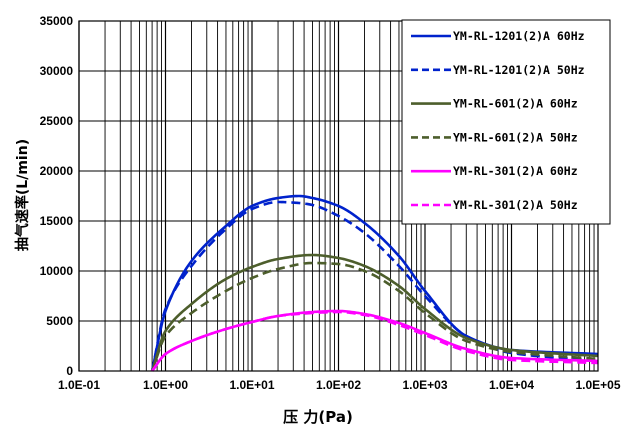  I want to click on x-tick-label: 1.0E+03, so click(424, 385).